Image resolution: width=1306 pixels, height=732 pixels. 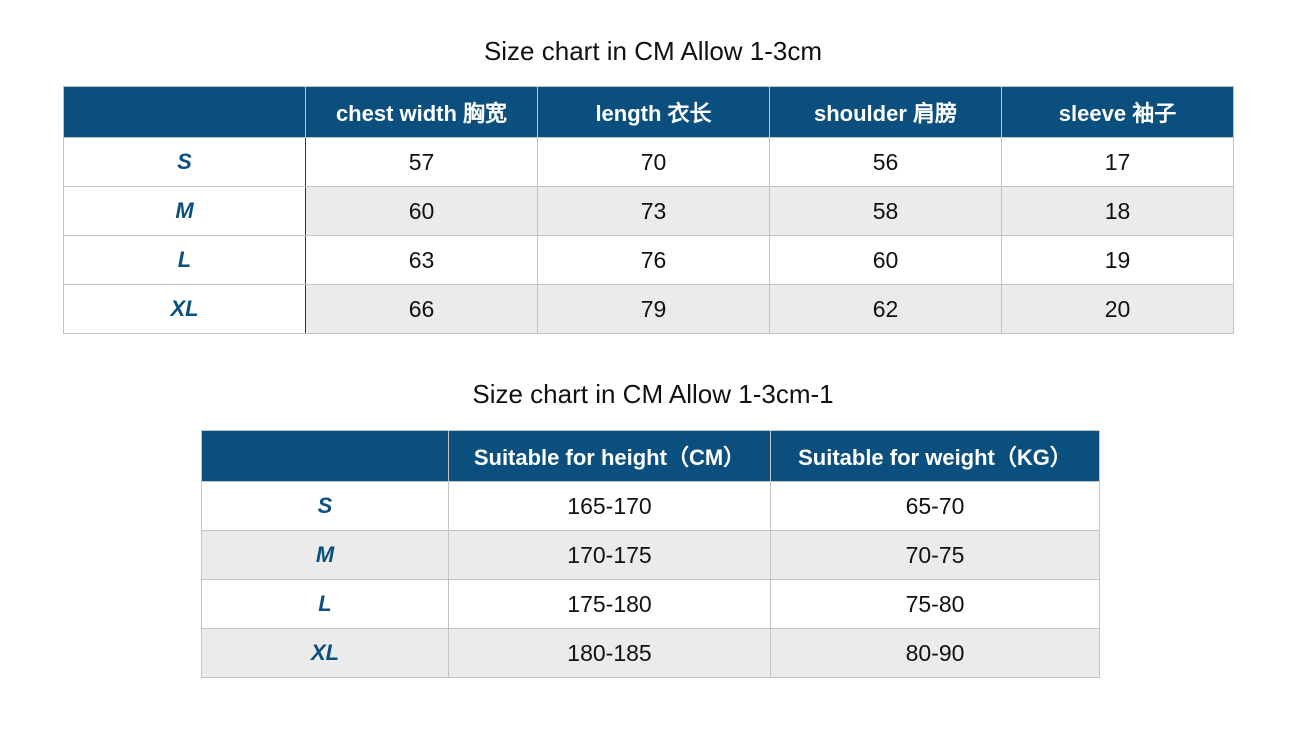 I want to click on value-cell: 76, so click(x=653, y=260).